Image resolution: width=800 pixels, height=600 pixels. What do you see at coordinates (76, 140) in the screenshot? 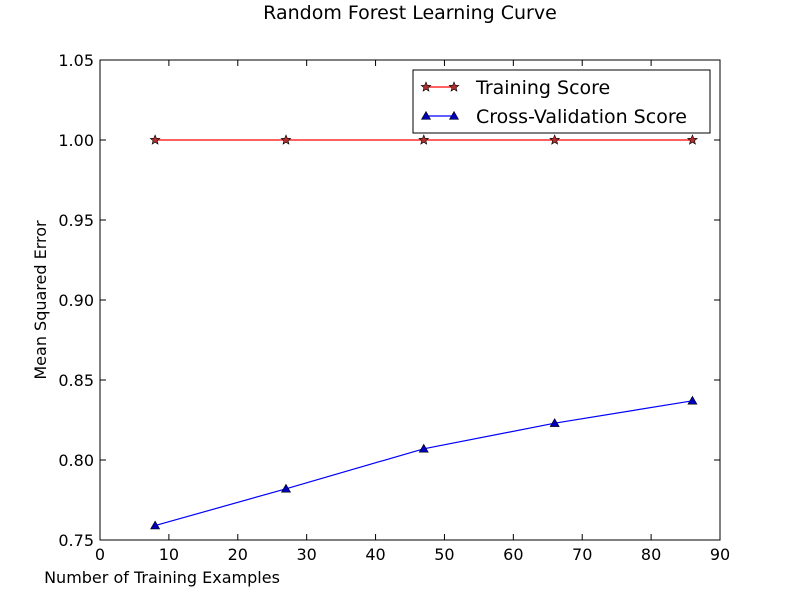
I see `y-tick-label: 1.00` at bounding box center [76, 140].